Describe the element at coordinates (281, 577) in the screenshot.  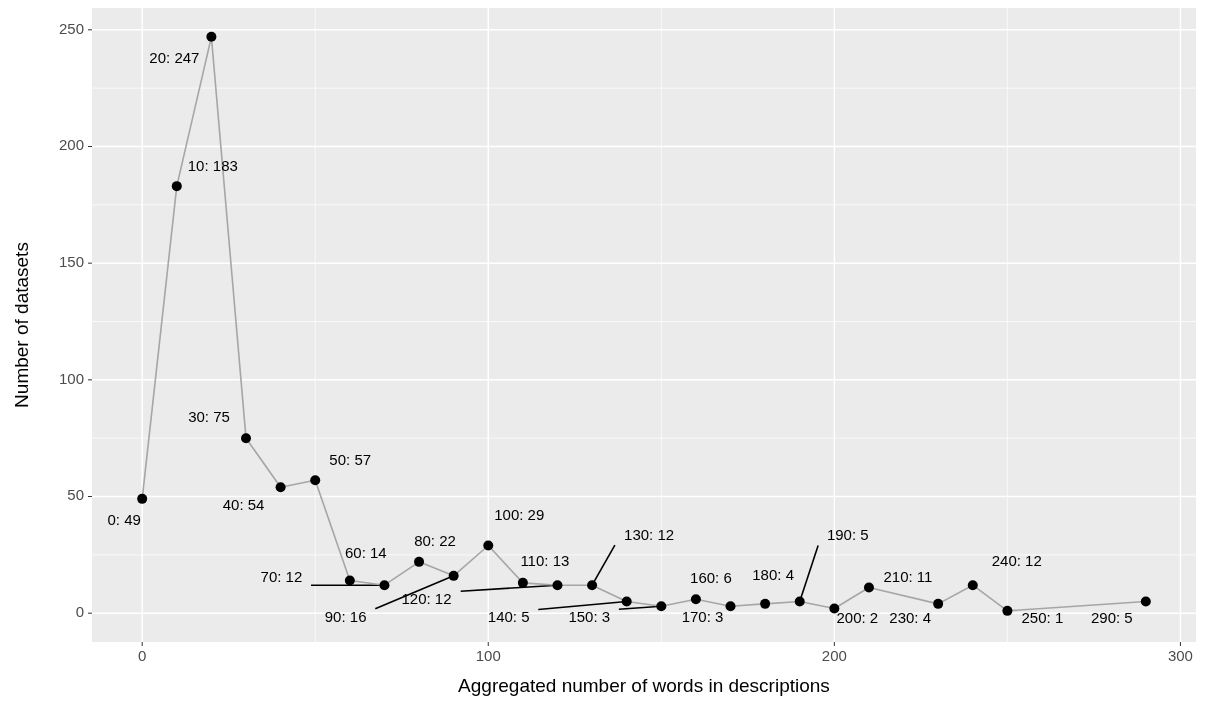
I see `data-label: 70: 12` at that location.